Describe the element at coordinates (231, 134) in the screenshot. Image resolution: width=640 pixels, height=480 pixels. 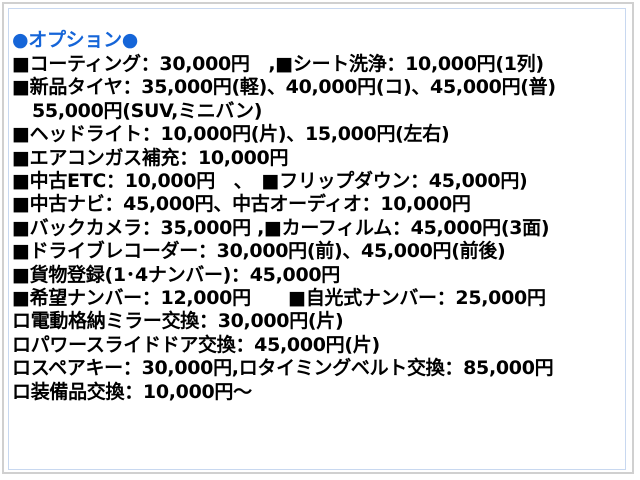
I see `option-line: ■ヘッドライト：10,000円(片)、15,000円(左右)` at that location.